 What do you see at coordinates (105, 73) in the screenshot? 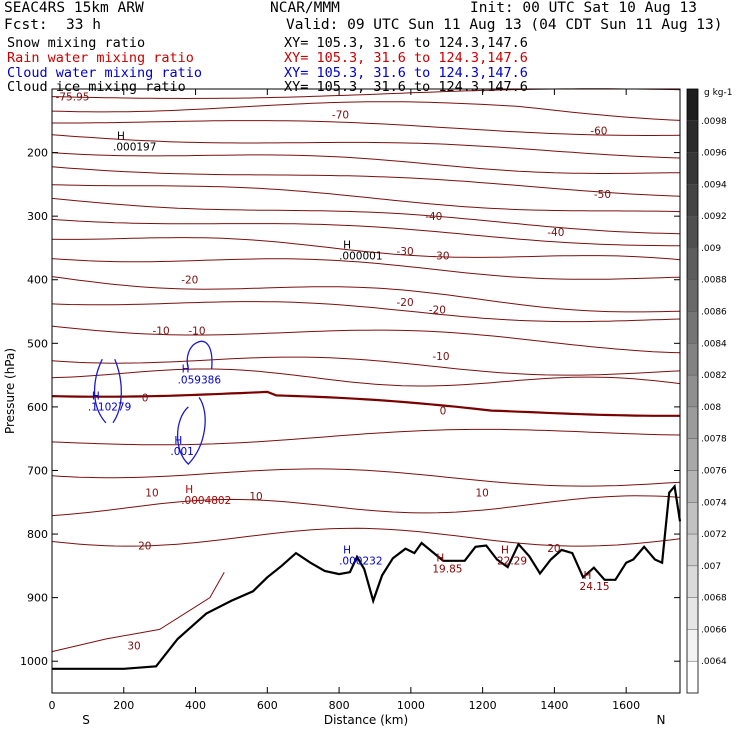
I see `legend-cloud-water-label: Cloud water mixing ratio` at bounding box center [105, 73].